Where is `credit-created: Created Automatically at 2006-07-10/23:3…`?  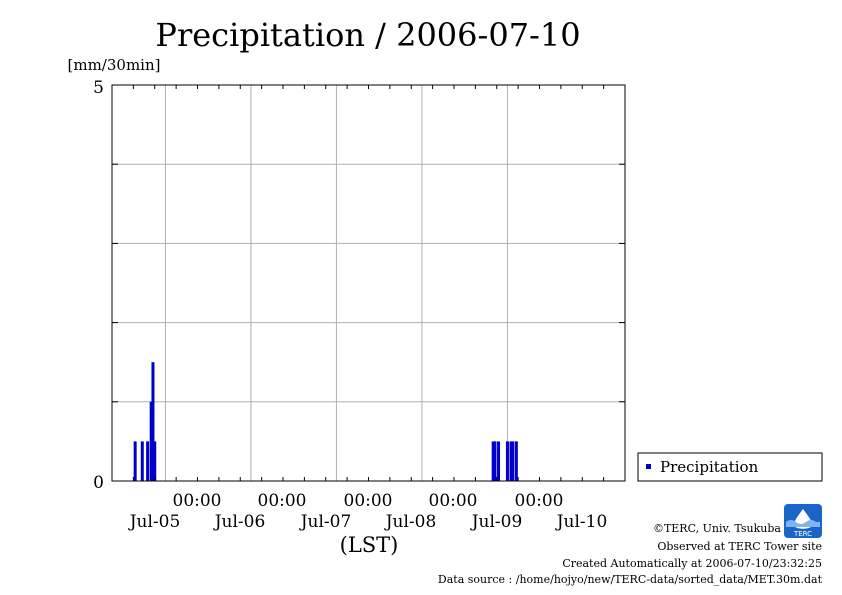 credit-created: Created Automatically at 2006-07-10/23:3… is located at coordinates (692, 563).